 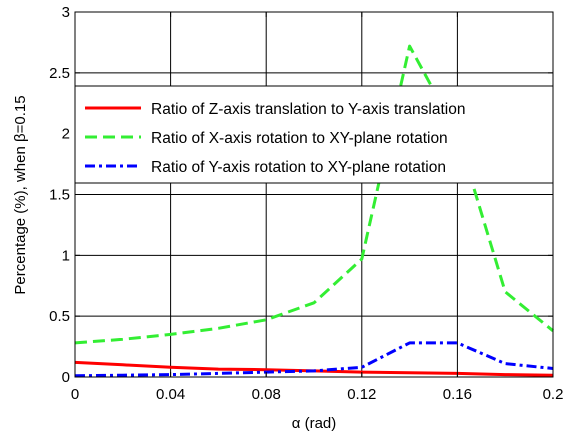 What do you see at coordinates (59, 195) in the screenshot?
I see `y-tick-label: 1.5` at bounding box center [59, 195].